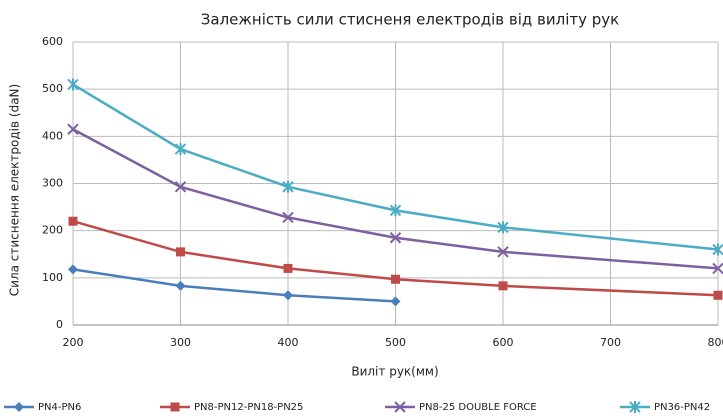 The width and height of the screenshot is (723, 418). Describe the element at coordinates (394, 372) in the screenshot. I see `x-axis-label: Виліт рук(мм)` at that location.